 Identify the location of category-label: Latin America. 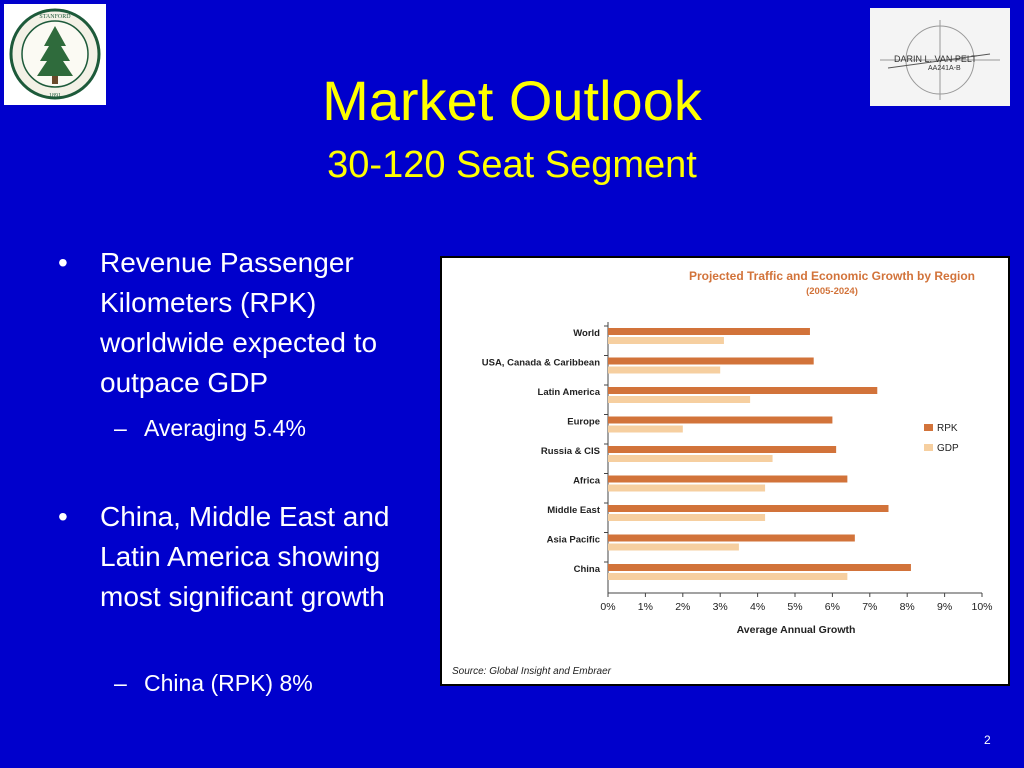
(569, 392).